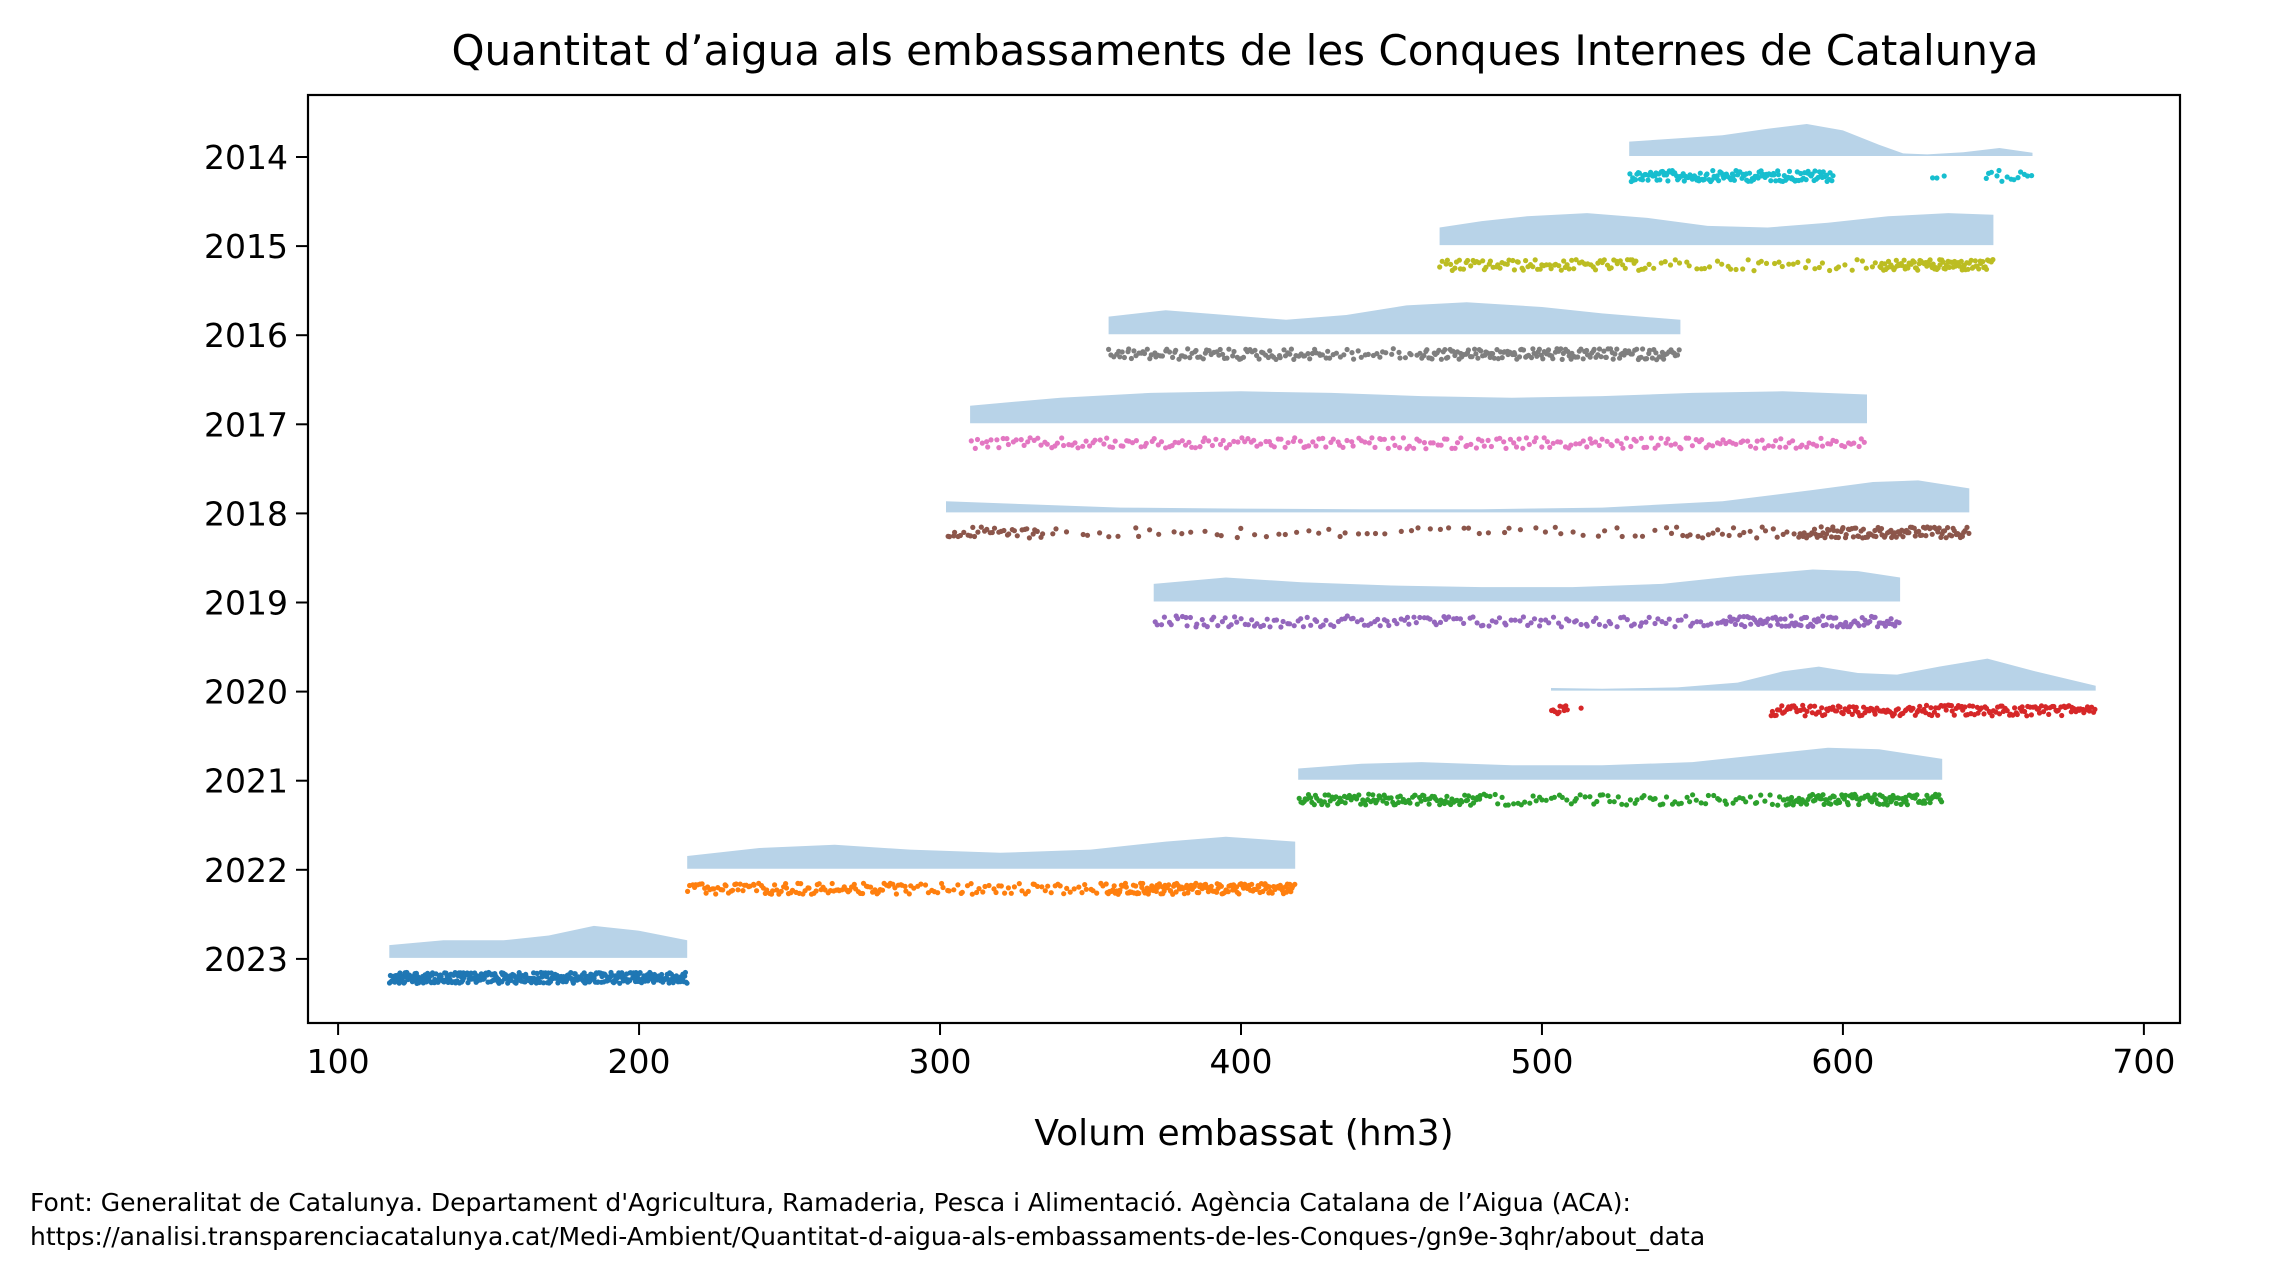 The width and height of the screenshot is (2294, 1283). Describe the element at coordinates (246, 692) in the screenshot. I see `y-tick-label-2020: 2020` at that location.